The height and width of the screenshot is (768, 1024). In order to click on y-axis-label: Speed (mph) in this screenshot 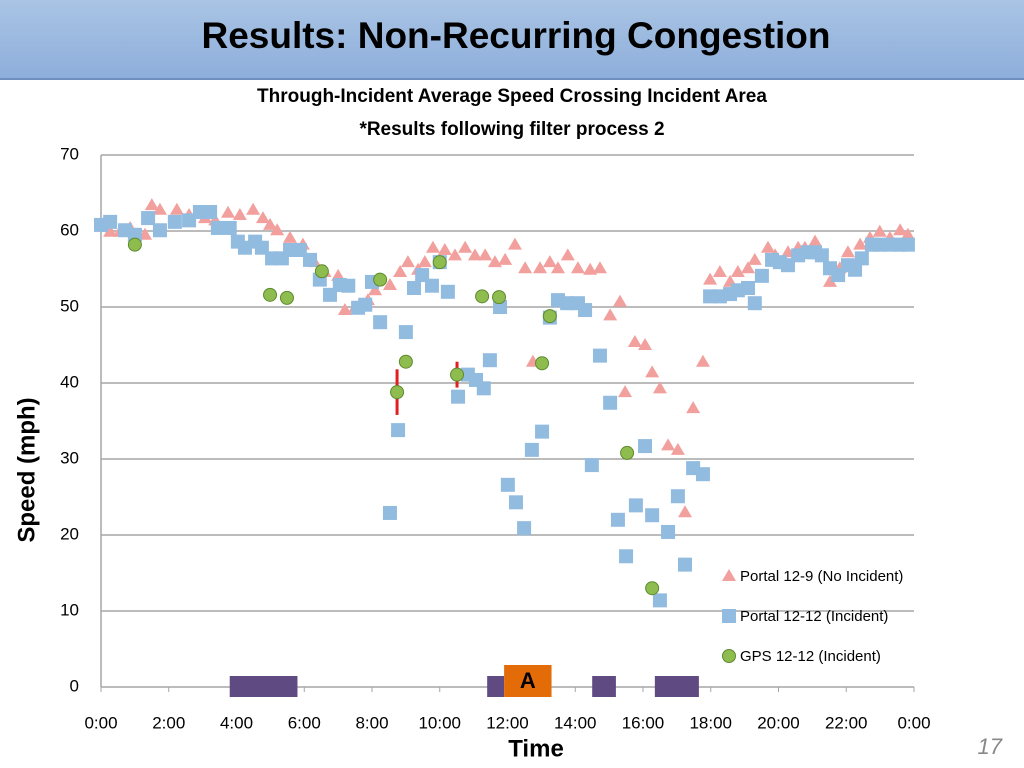, I will do `click(26, 469)`.